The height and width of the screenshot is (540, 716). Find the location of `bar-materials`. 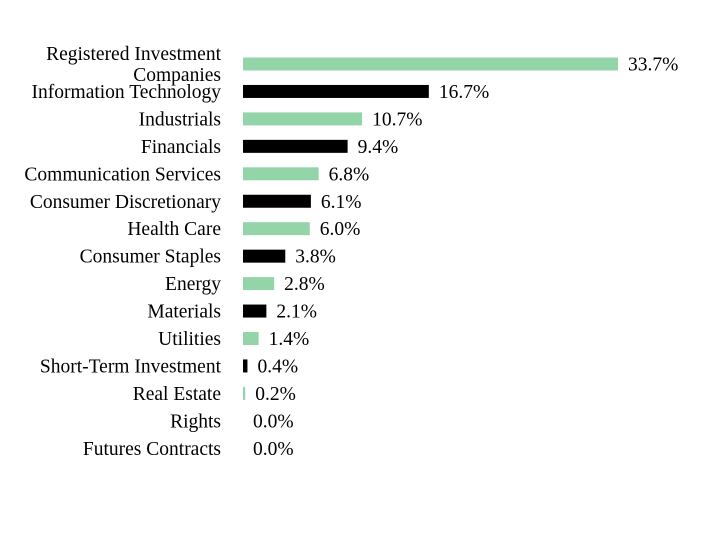

bar-materials is located at coordinates (255, 311).